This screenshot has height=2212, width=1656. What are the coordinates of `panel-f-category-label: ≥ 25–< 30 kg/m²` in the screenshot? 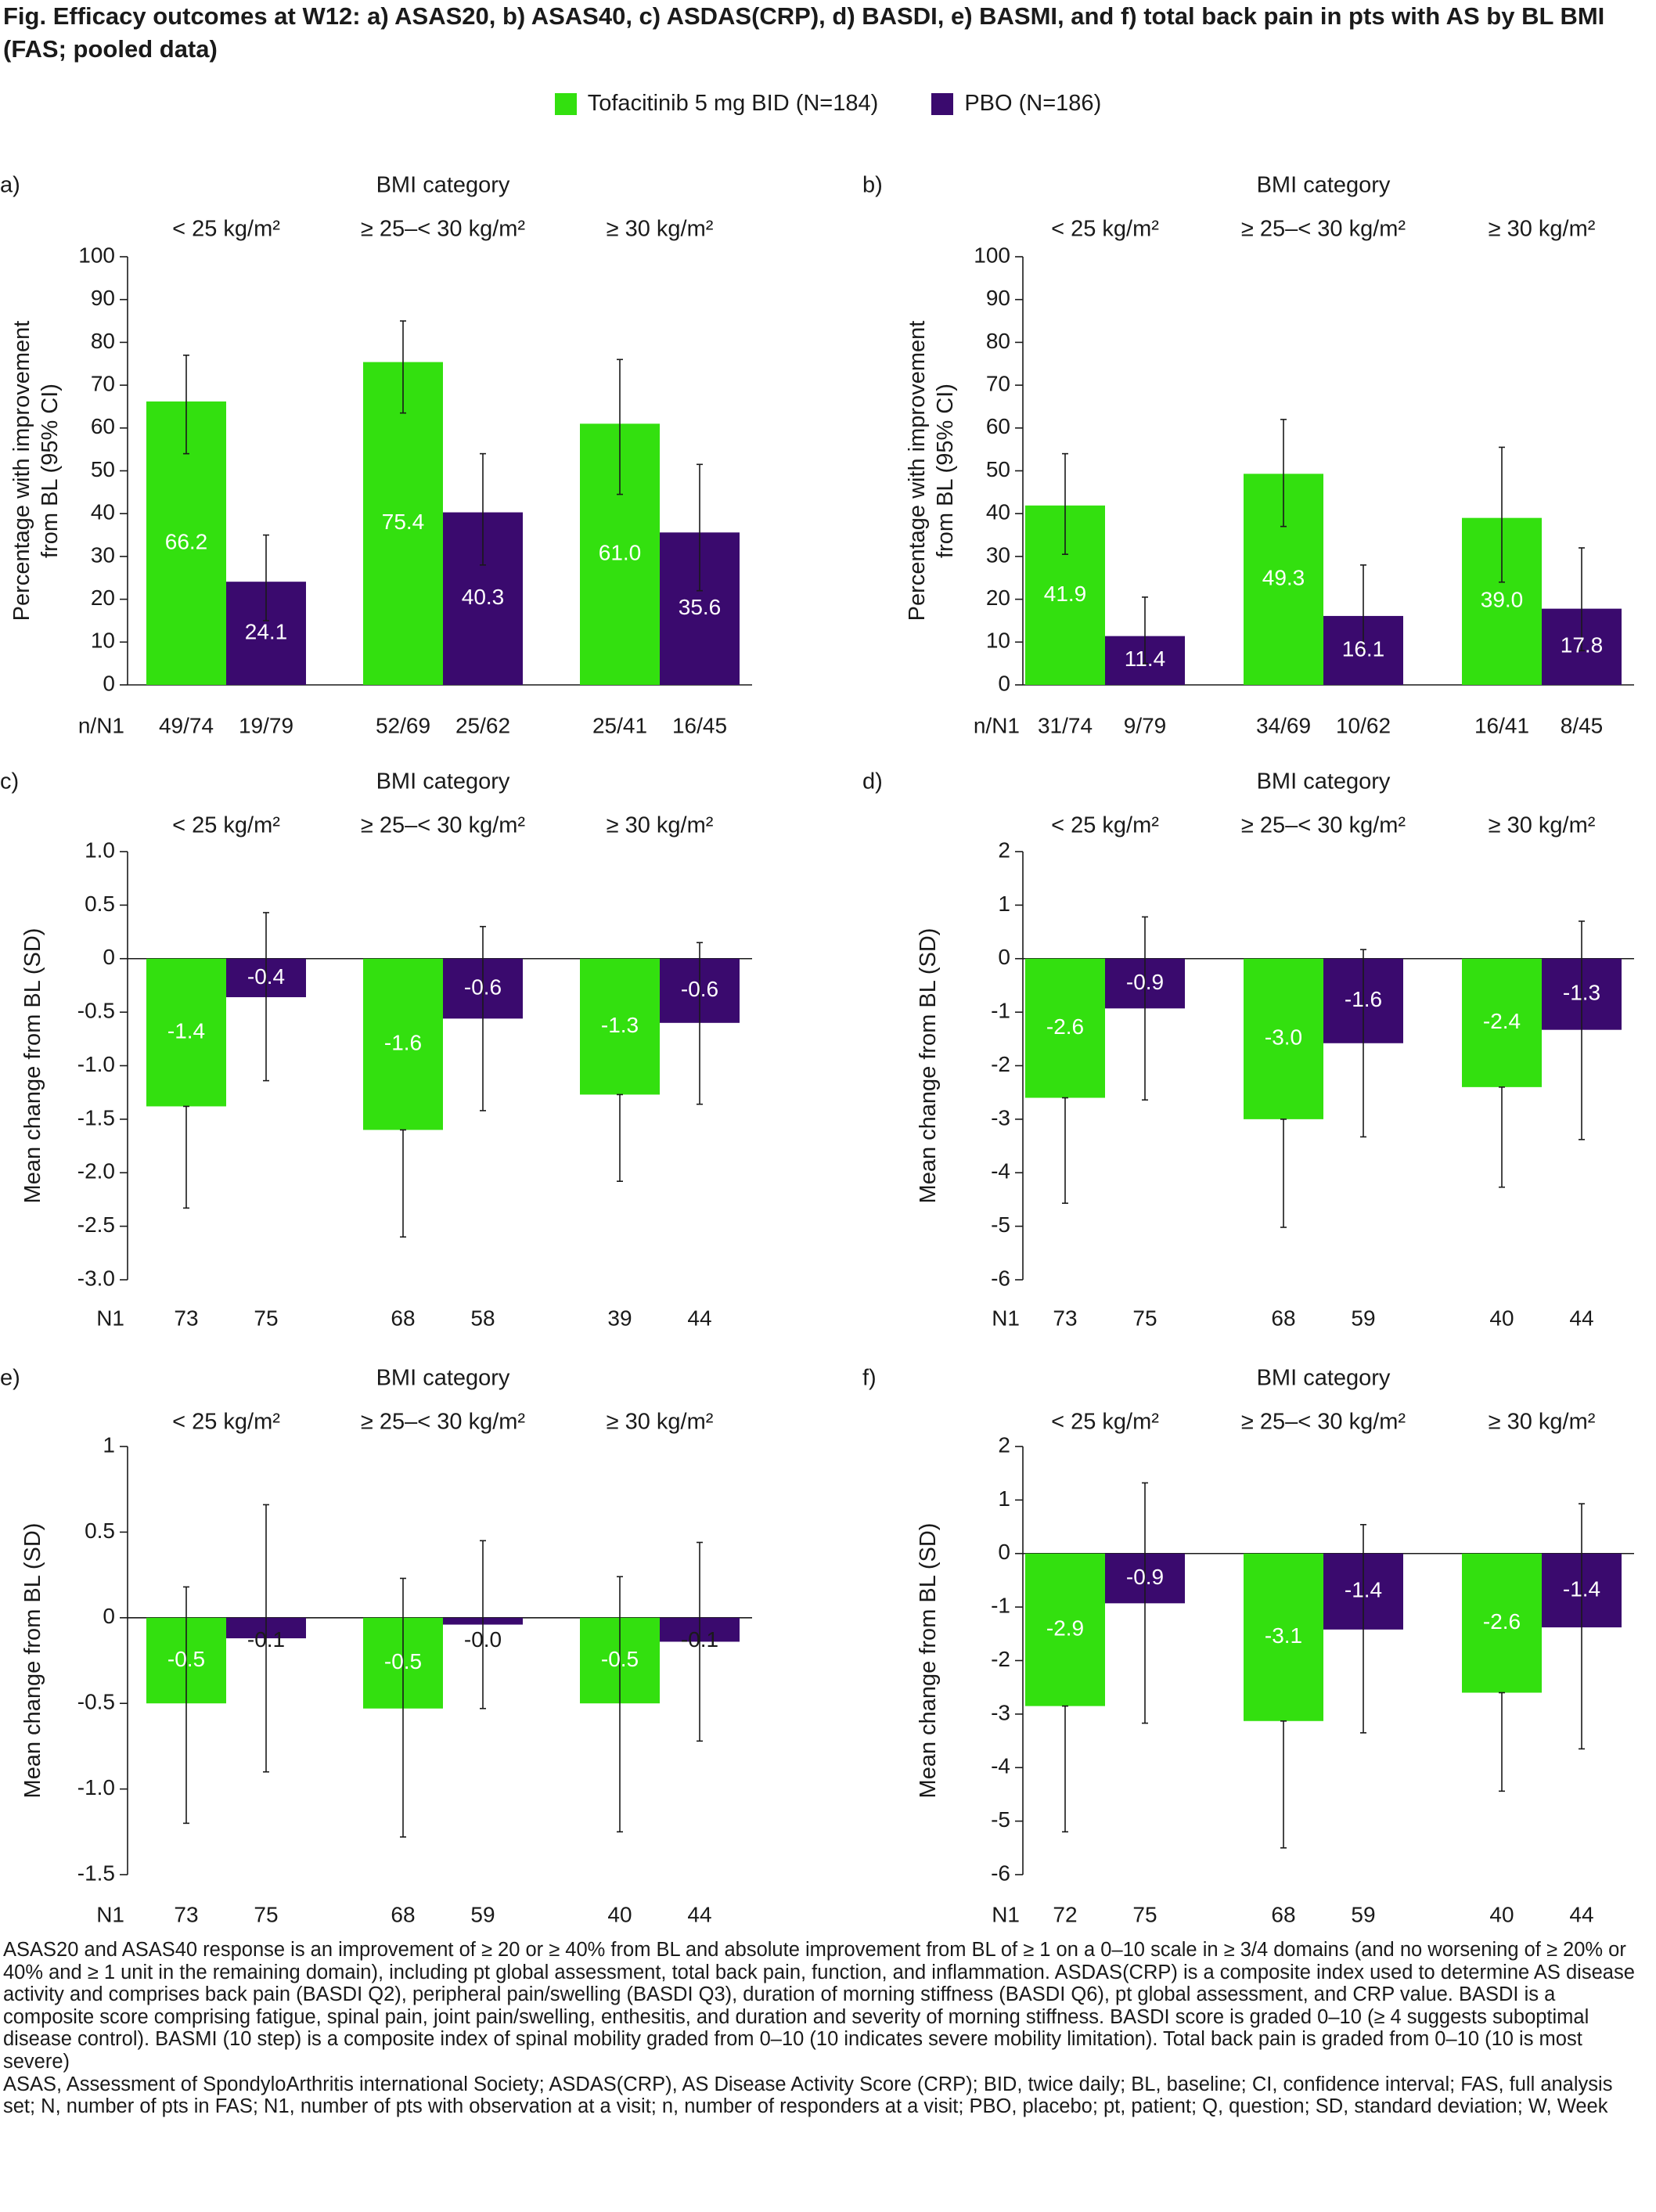 It's located at (1323, 1422).